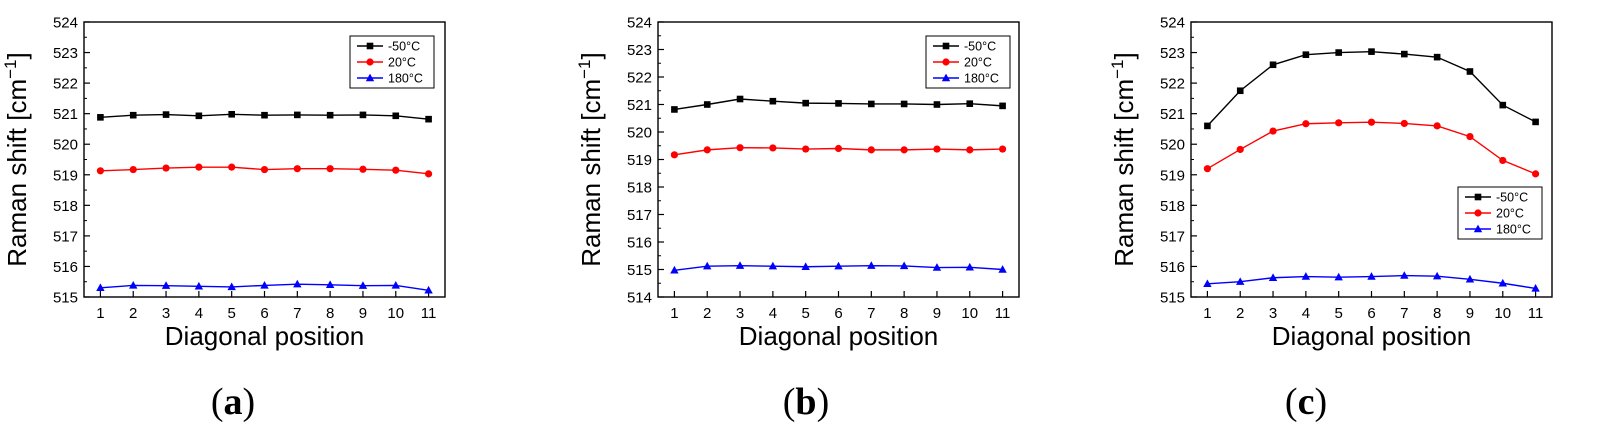  Describe the element at coordinates (1470, 313) in the screenshot. I see `x-tick-label: 9` at that location.